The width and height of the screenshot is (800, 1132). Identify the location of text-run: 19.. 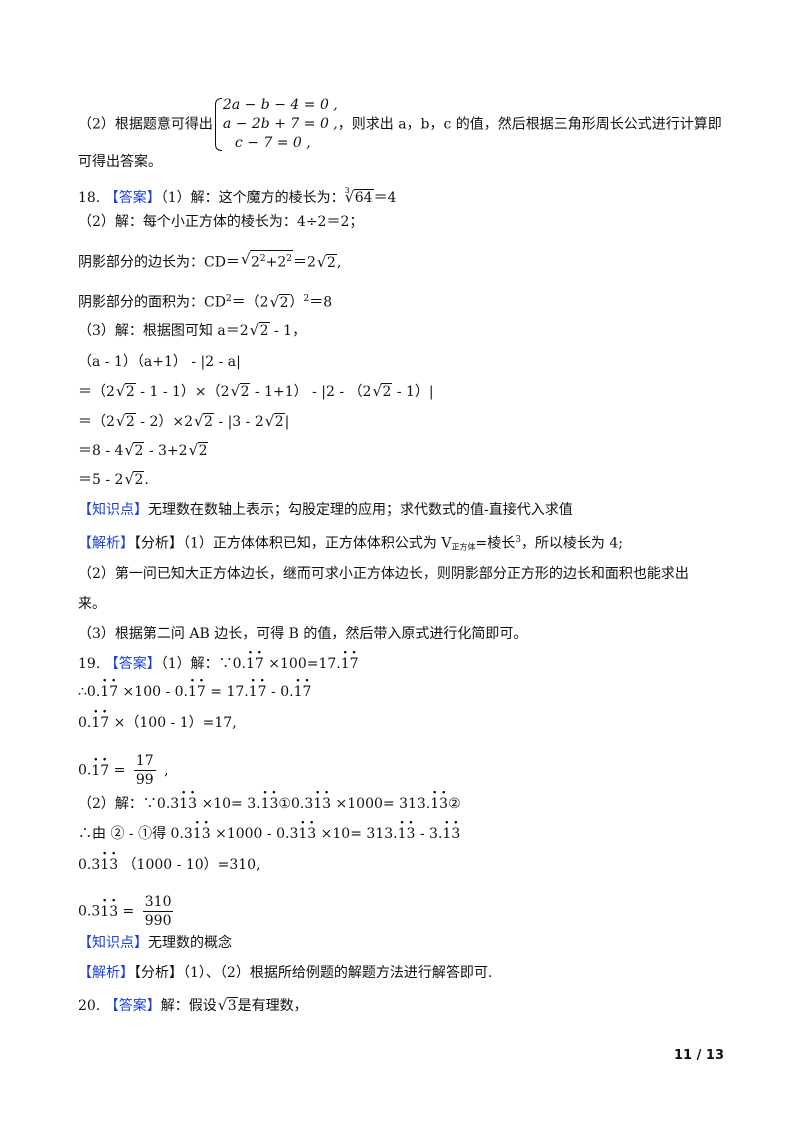
(91, 664).